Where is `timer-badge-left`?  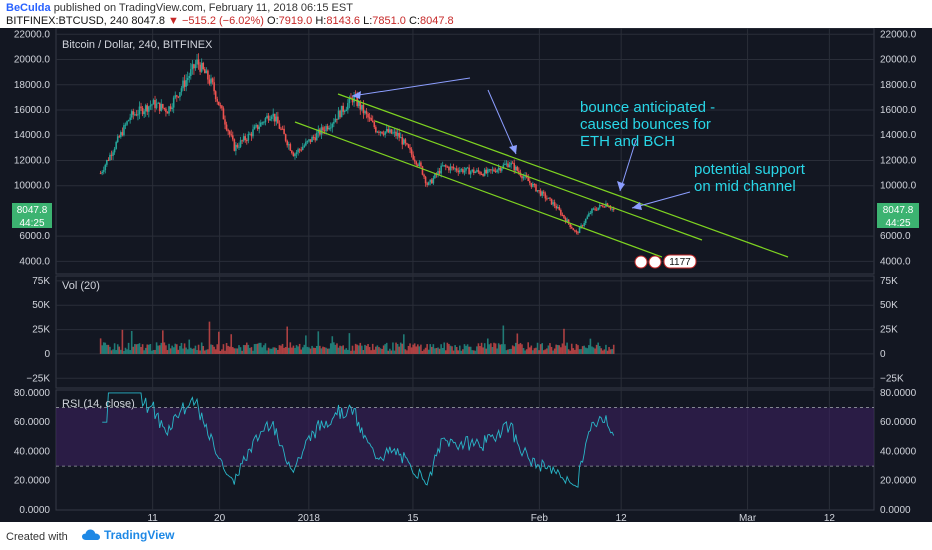 timer-badge-left is located at coordinates (32, 222).